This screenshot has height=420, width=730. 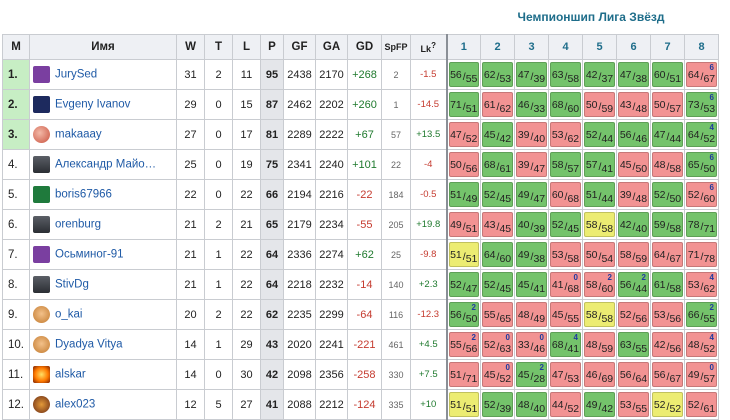 What do you see at coordinates (103, 254) in the screenshot?
I see `player-cell: Осьминог-91` at bounding box center [103, 254].